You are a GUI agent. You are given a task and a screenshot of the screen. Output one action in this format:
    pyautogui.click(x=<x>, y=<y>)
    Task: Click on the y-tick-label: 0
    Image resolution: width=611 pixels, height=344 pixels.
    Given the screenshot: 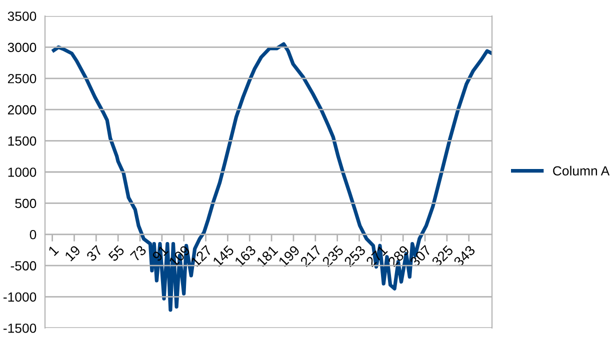 What is the action you would take?
    pyautogui.click(x=33, y=235)
    